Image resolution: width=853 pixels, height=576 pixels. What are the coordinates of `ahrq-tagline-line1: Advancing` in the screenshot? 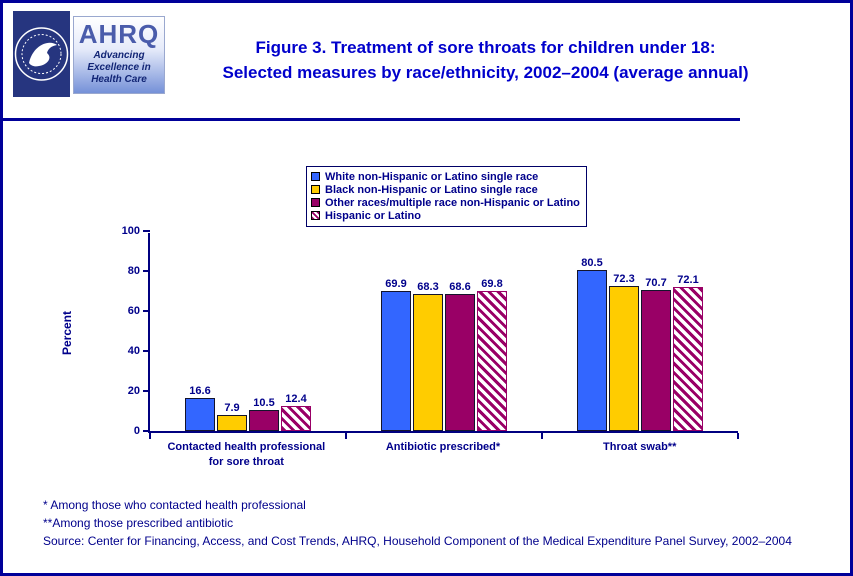 It's located at (119, 55).